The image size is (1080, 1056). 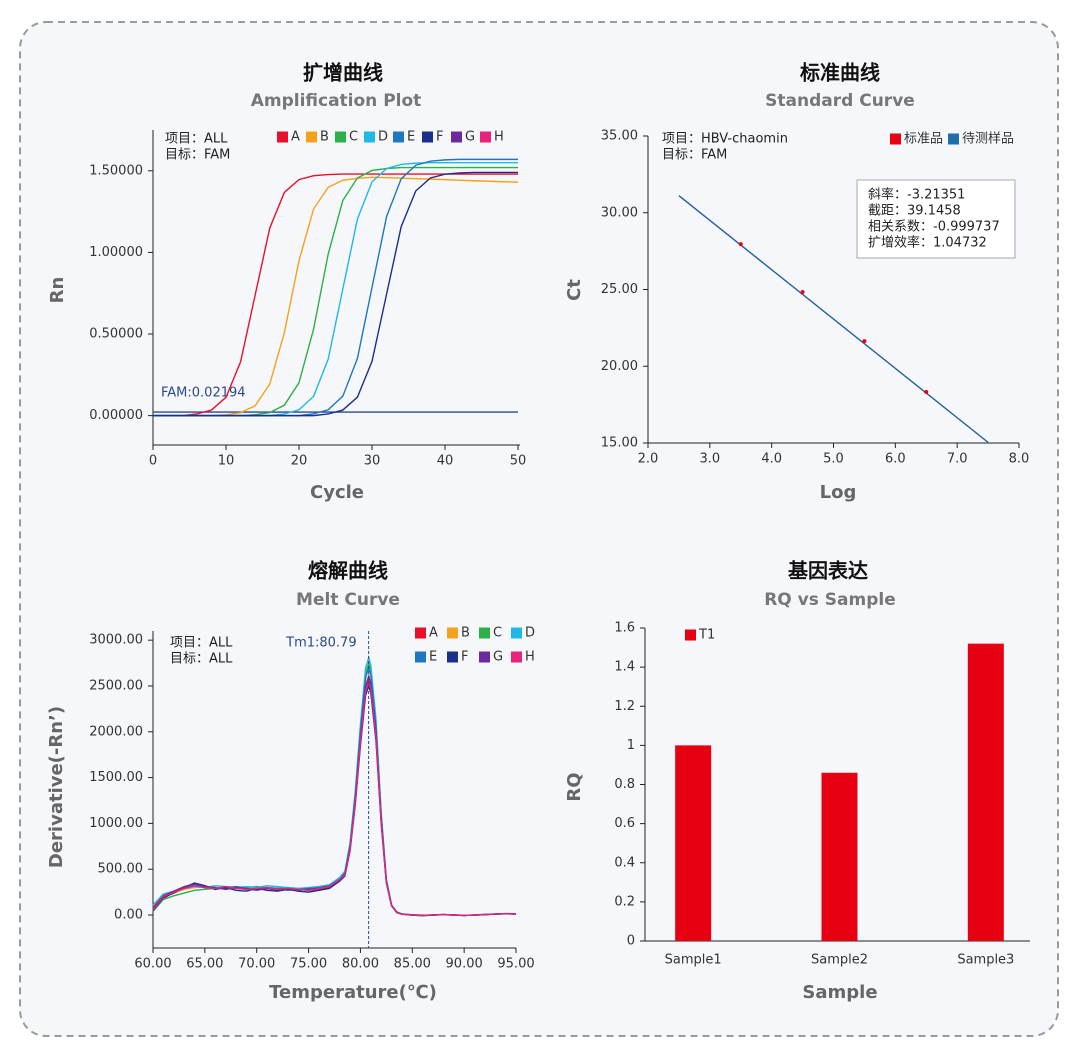 I want to click on y-tick-label: 0.00, so click(x=128, y=915).